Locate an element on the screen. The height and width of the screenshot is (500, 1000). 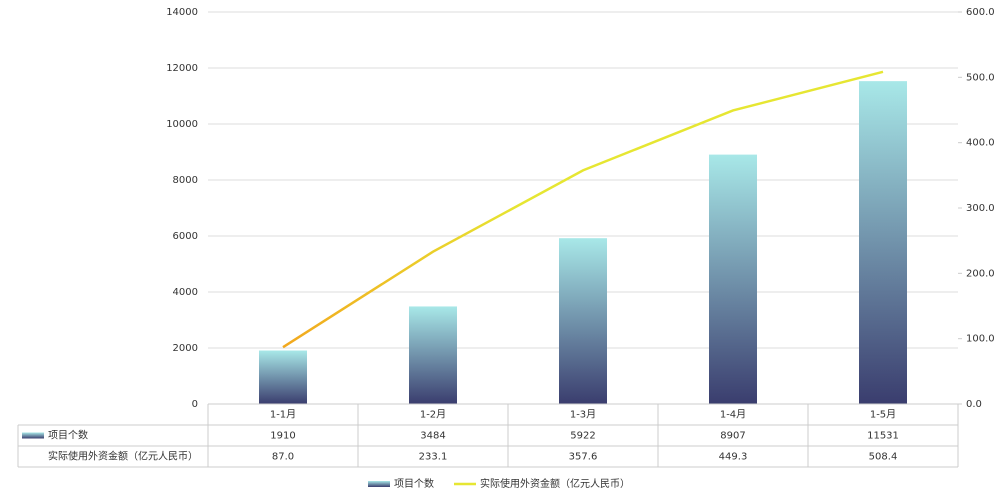
y2-tick-label: 500.0 is located at coordinates (980, 77).